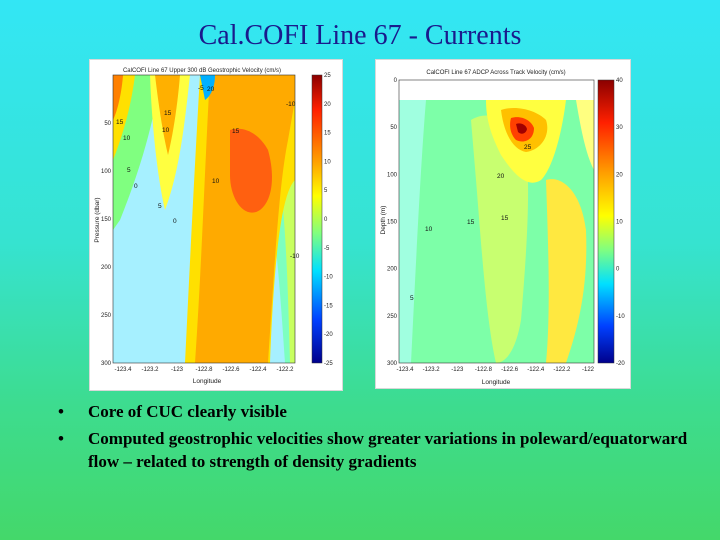 This screenshot has width=720, height=540. What do you see at coordinates (383, 220) in the screenshot?
I see `y-axis-label: Depth (m)` at bounding box center [383, 220].